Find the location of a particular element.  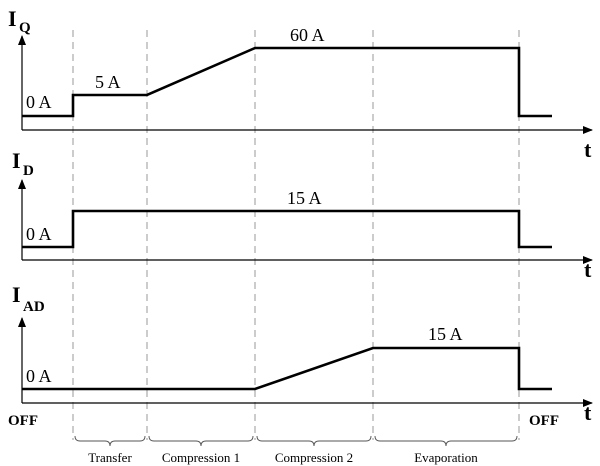

iq-axis-symbol: I is located at coordinates (12, 18).